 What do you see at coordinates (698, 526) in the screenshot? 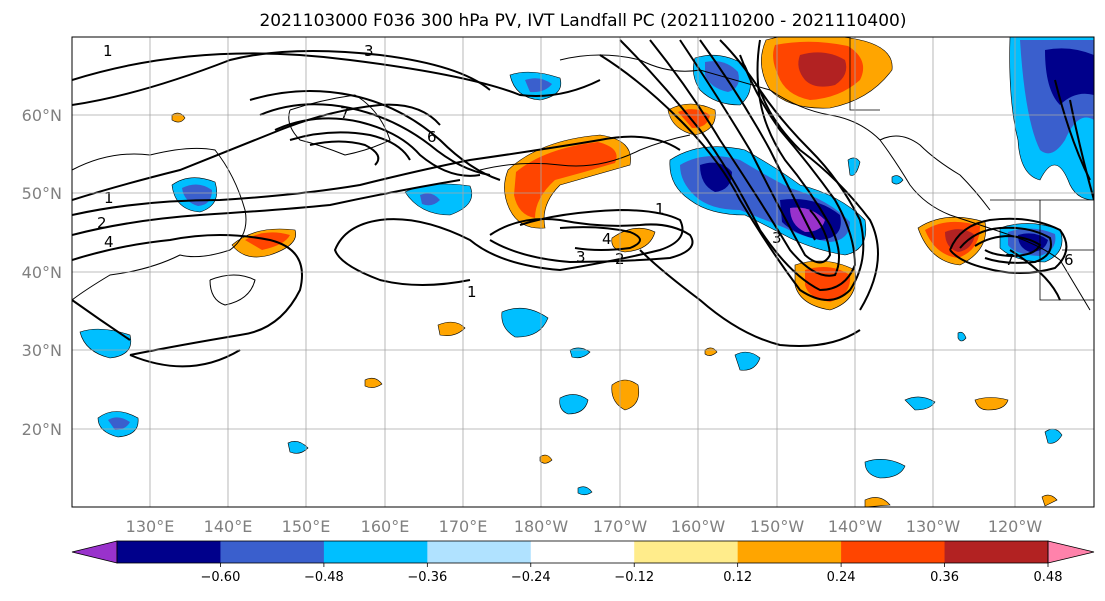
I see `longitude-label: 160°W` at bounding box center [698, 526].